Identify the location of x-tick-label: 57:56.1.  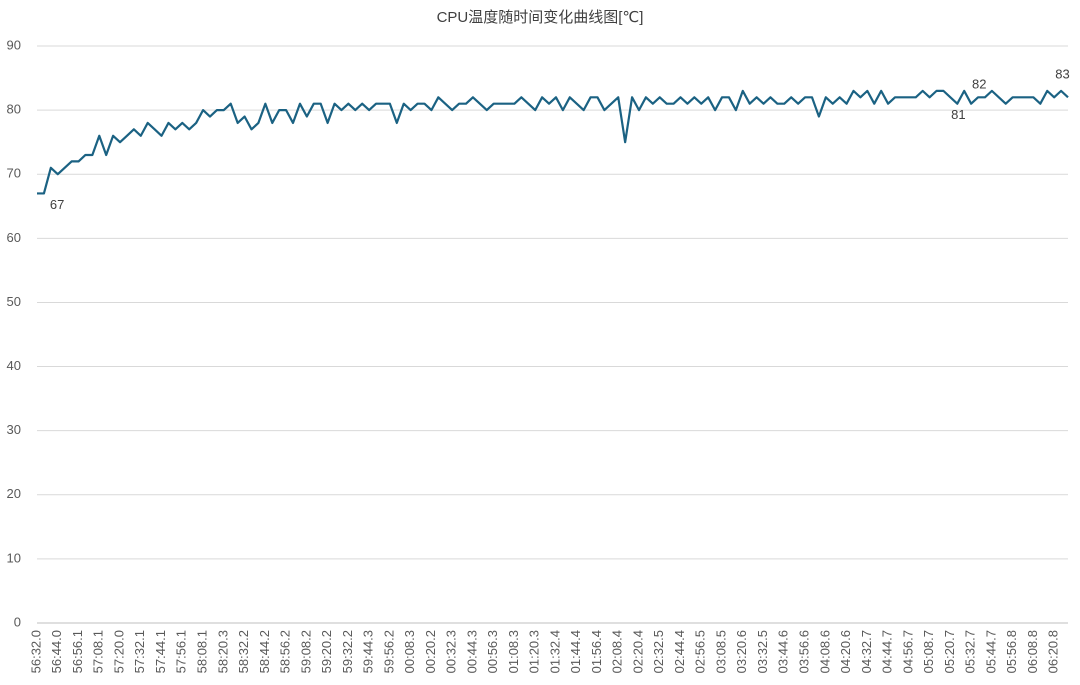
(181, 651).